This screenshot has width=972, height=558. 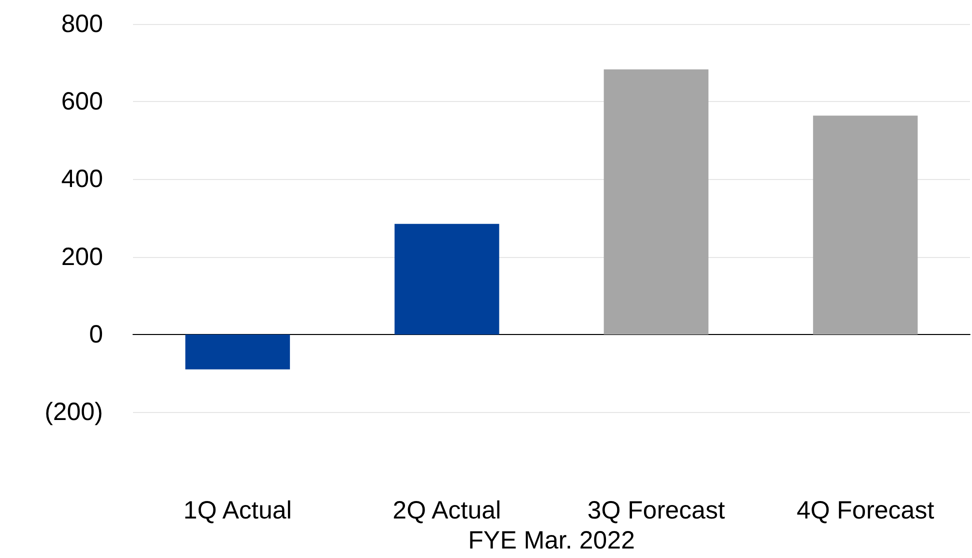 What do you see at coordinates (656, 510) in the screenshot?
I see `x-tick-label: 3Q Forecast` at bounding box center [656, 510].